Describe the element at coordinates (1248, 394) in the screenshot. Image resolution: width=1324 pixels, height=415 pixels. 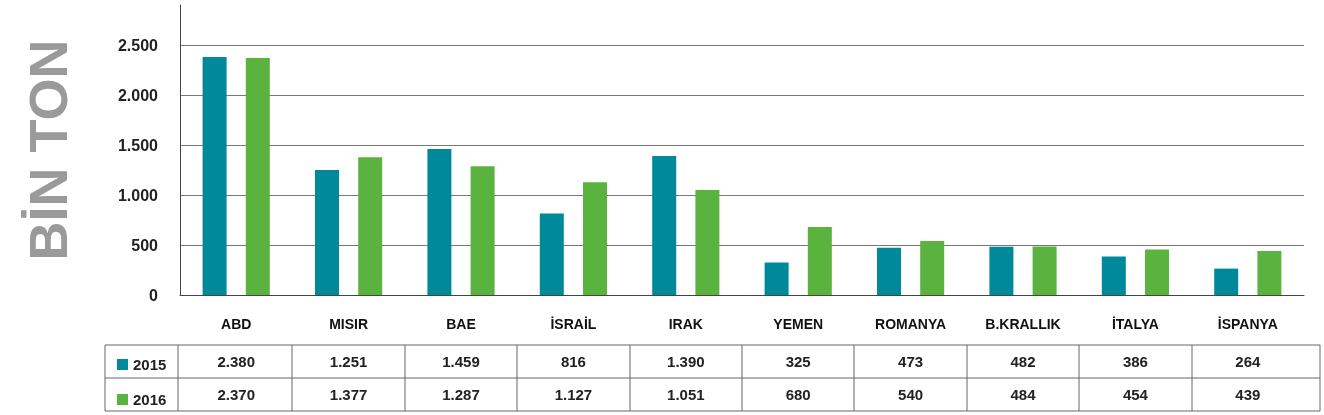
I see `data-label: 439` at that location.